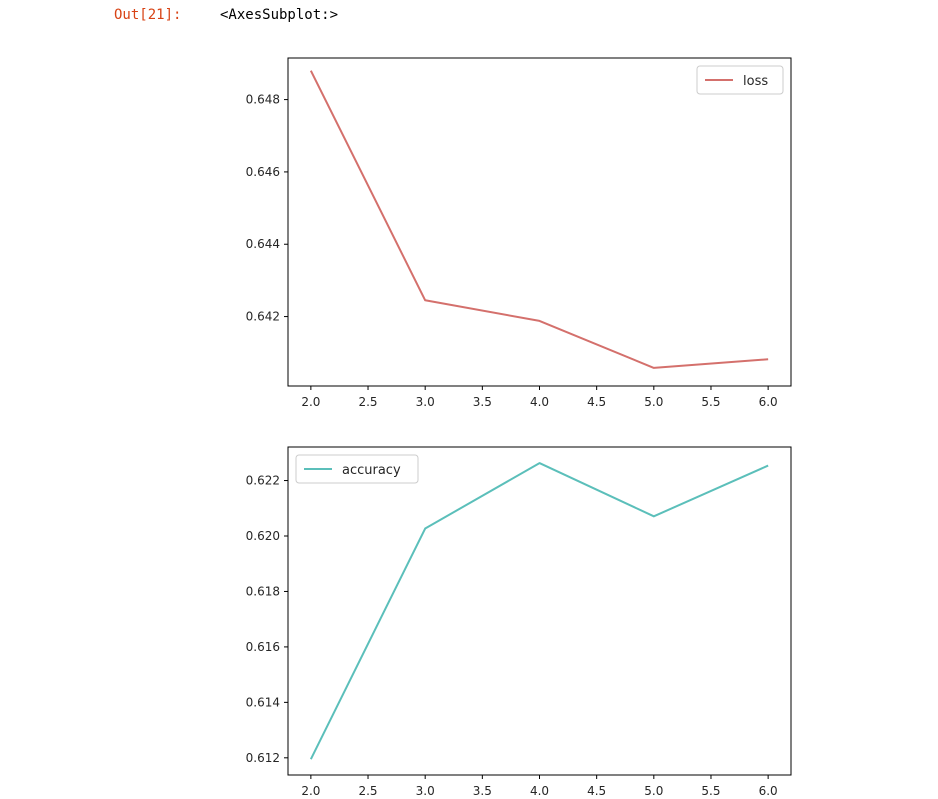 The height and width of the screenshot is (799, 938). What do you see at coordinates (755, 81) in the screenshot?
I see `legend-label-loss: loss` at bounding box center [755, 81].